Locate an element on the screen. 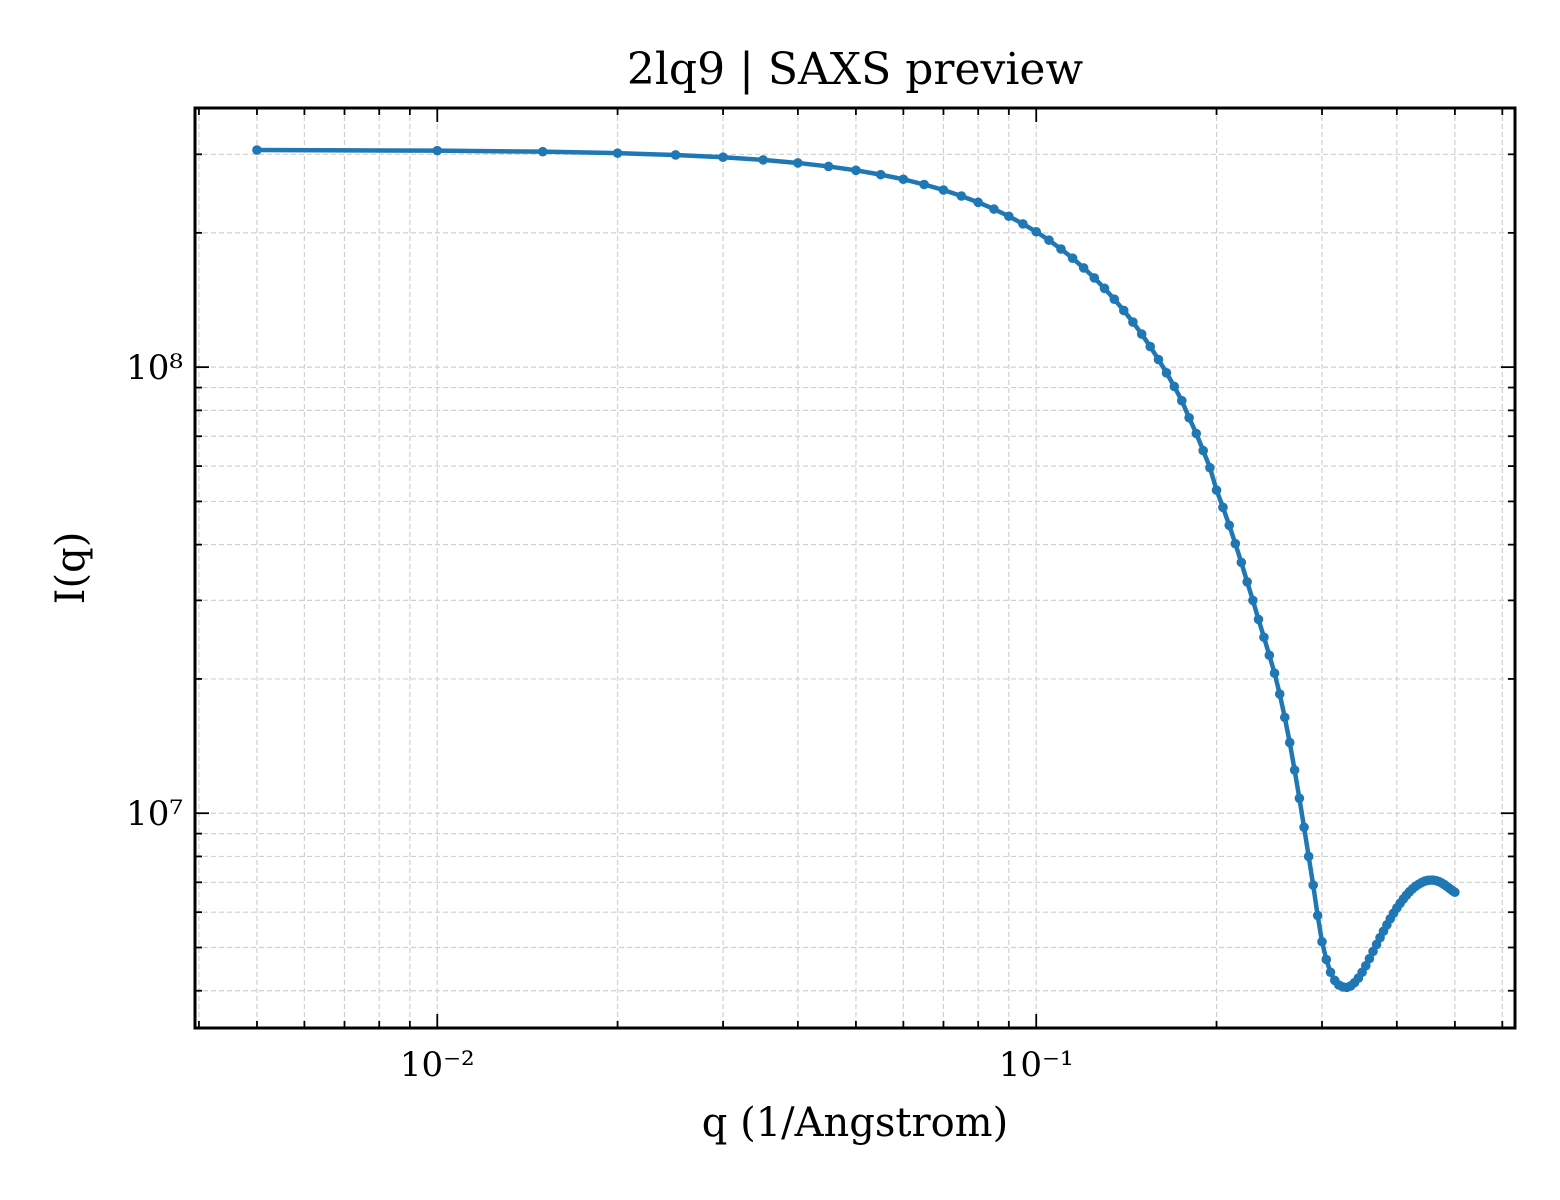 This screenshot has width=1560, height=1200. x-tick-label: 10⁻¹ is located at coordinates (1036, 1065).